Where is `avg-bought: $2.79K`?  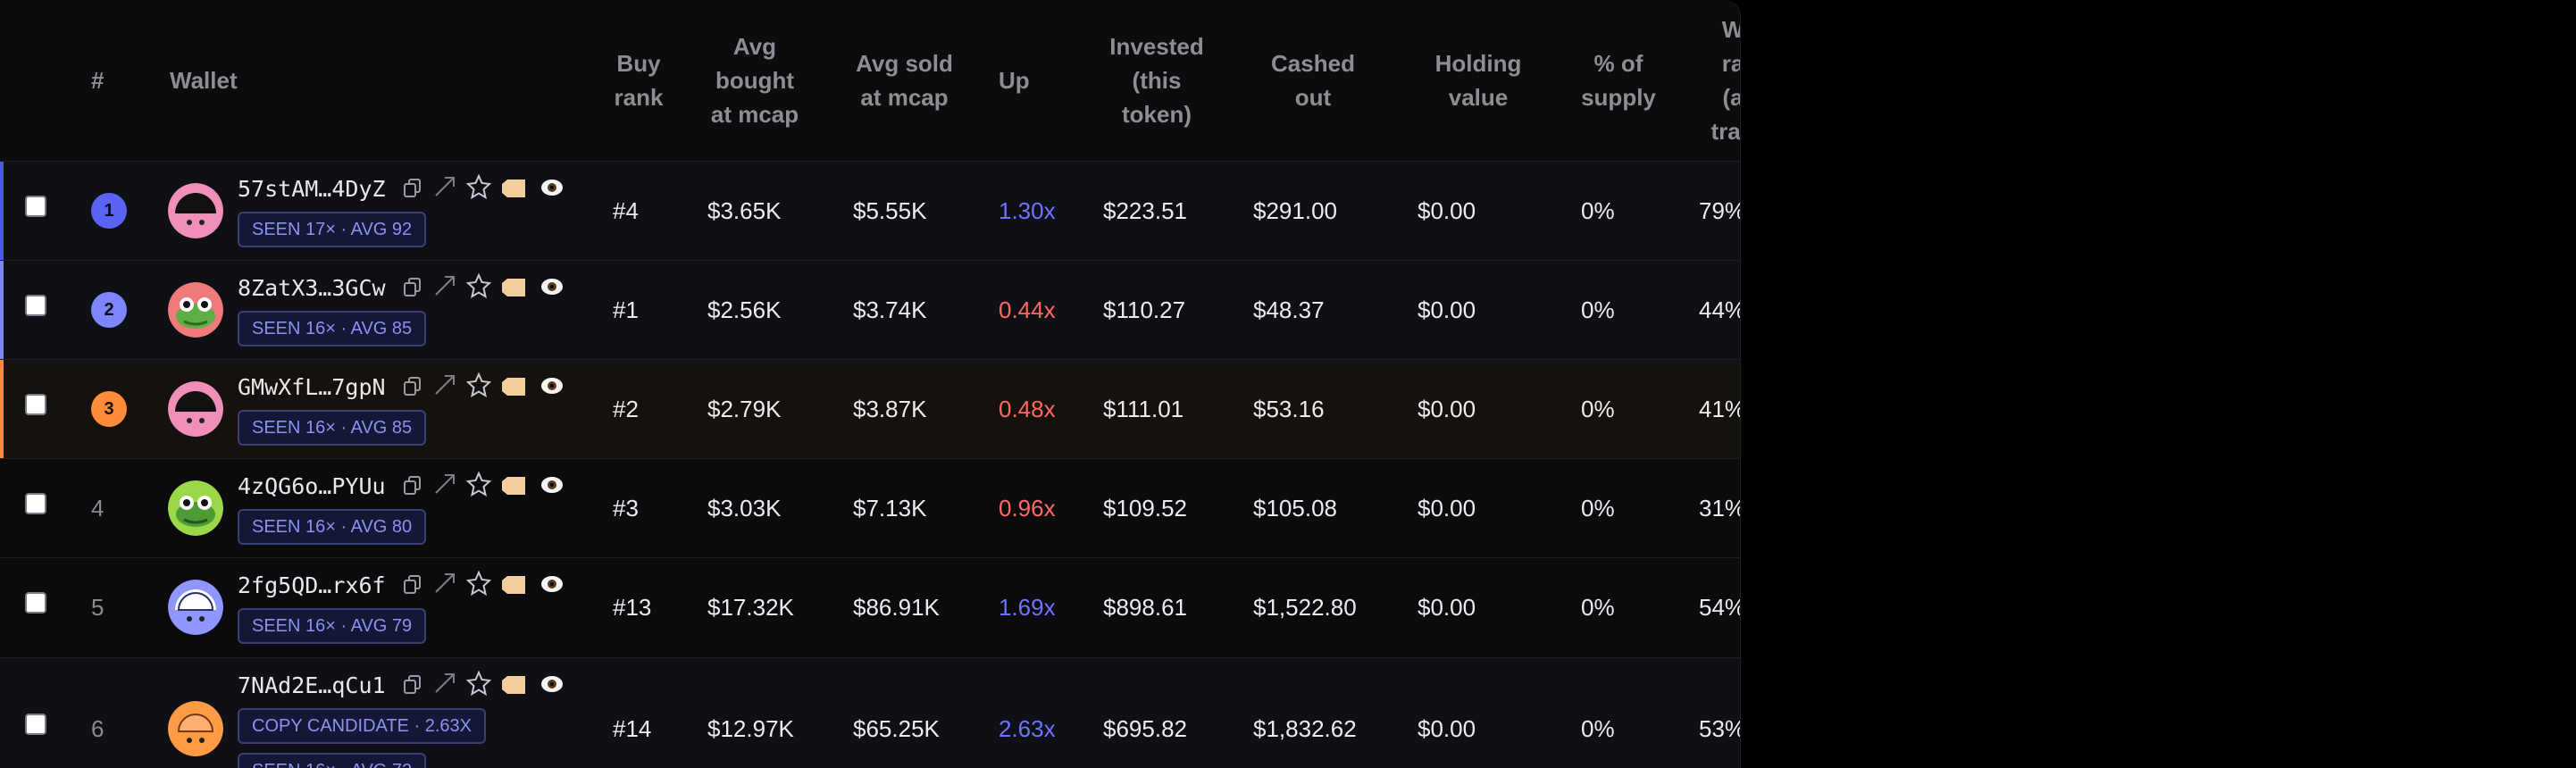 avg-bought: $2.79K is located at coordinates (745, 409).